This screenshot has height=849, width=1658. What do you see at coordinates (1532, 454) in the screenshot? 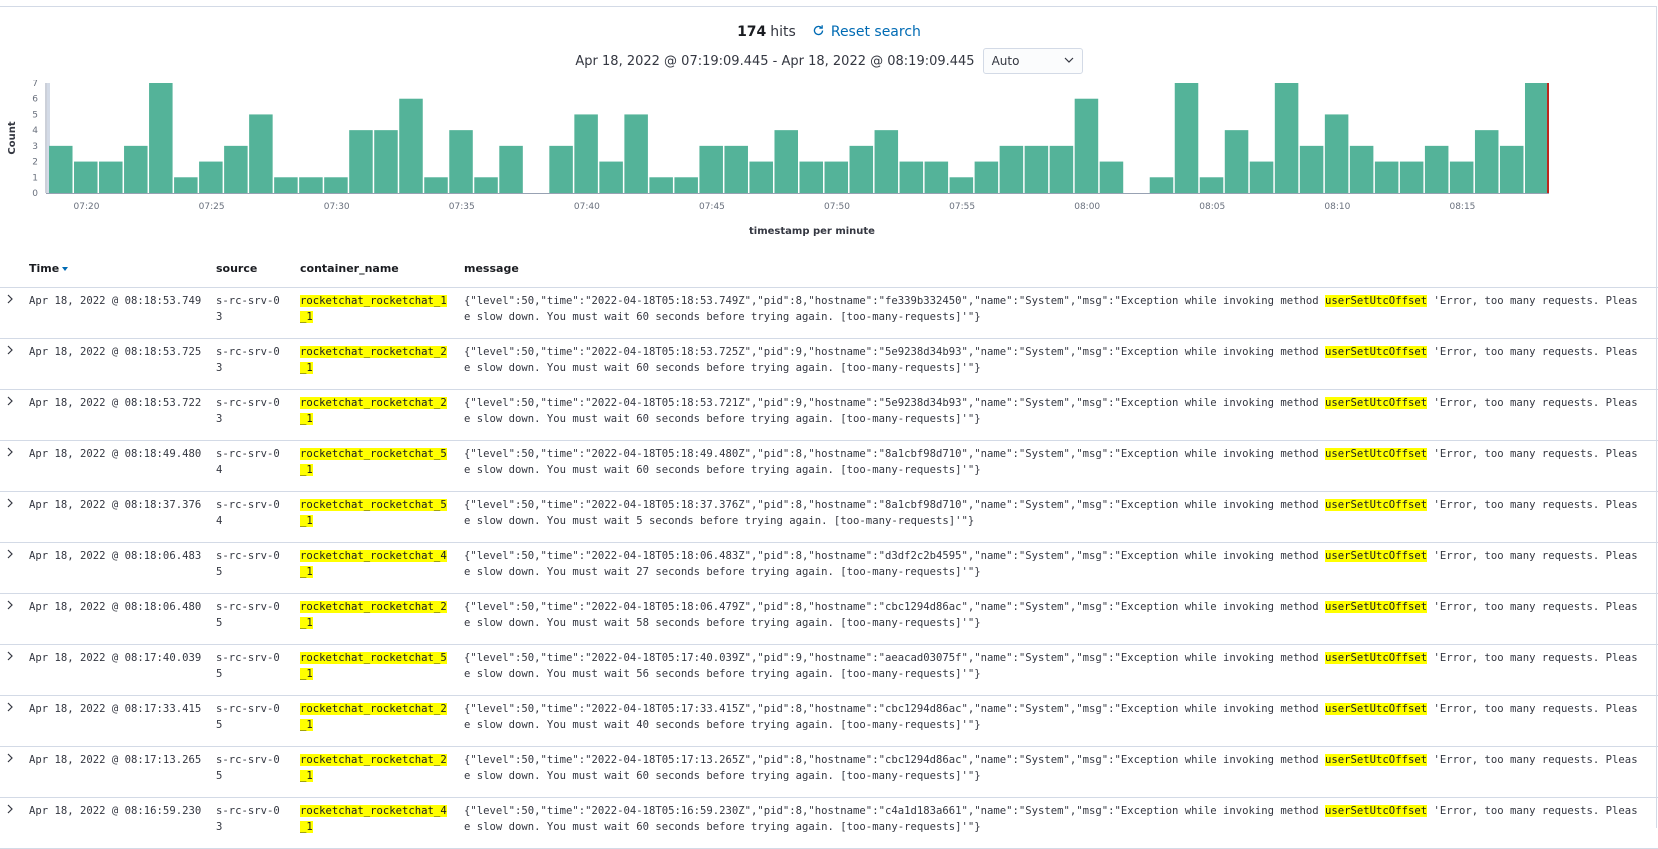
I see `message-suffix: 'Error, too many requests. Pleas` at bounding box center [1532, 454].